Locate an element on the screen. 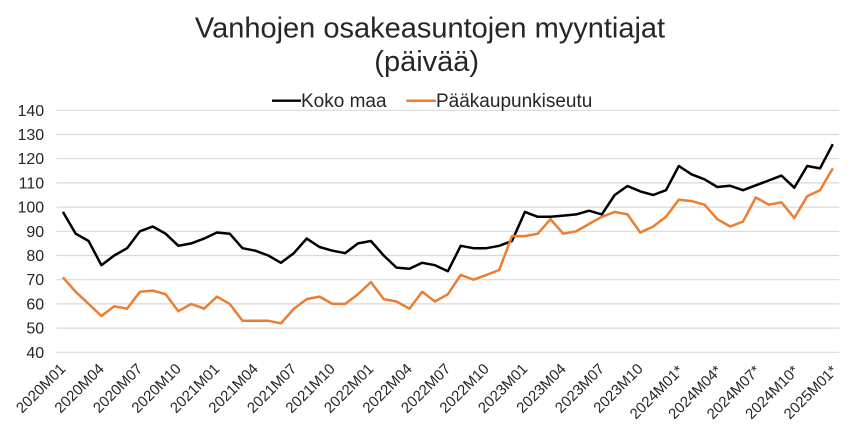 Image resolution: width=859 pixels, height=443 pixels. svg-text: (päivää) is located at coordinates (426, 62).